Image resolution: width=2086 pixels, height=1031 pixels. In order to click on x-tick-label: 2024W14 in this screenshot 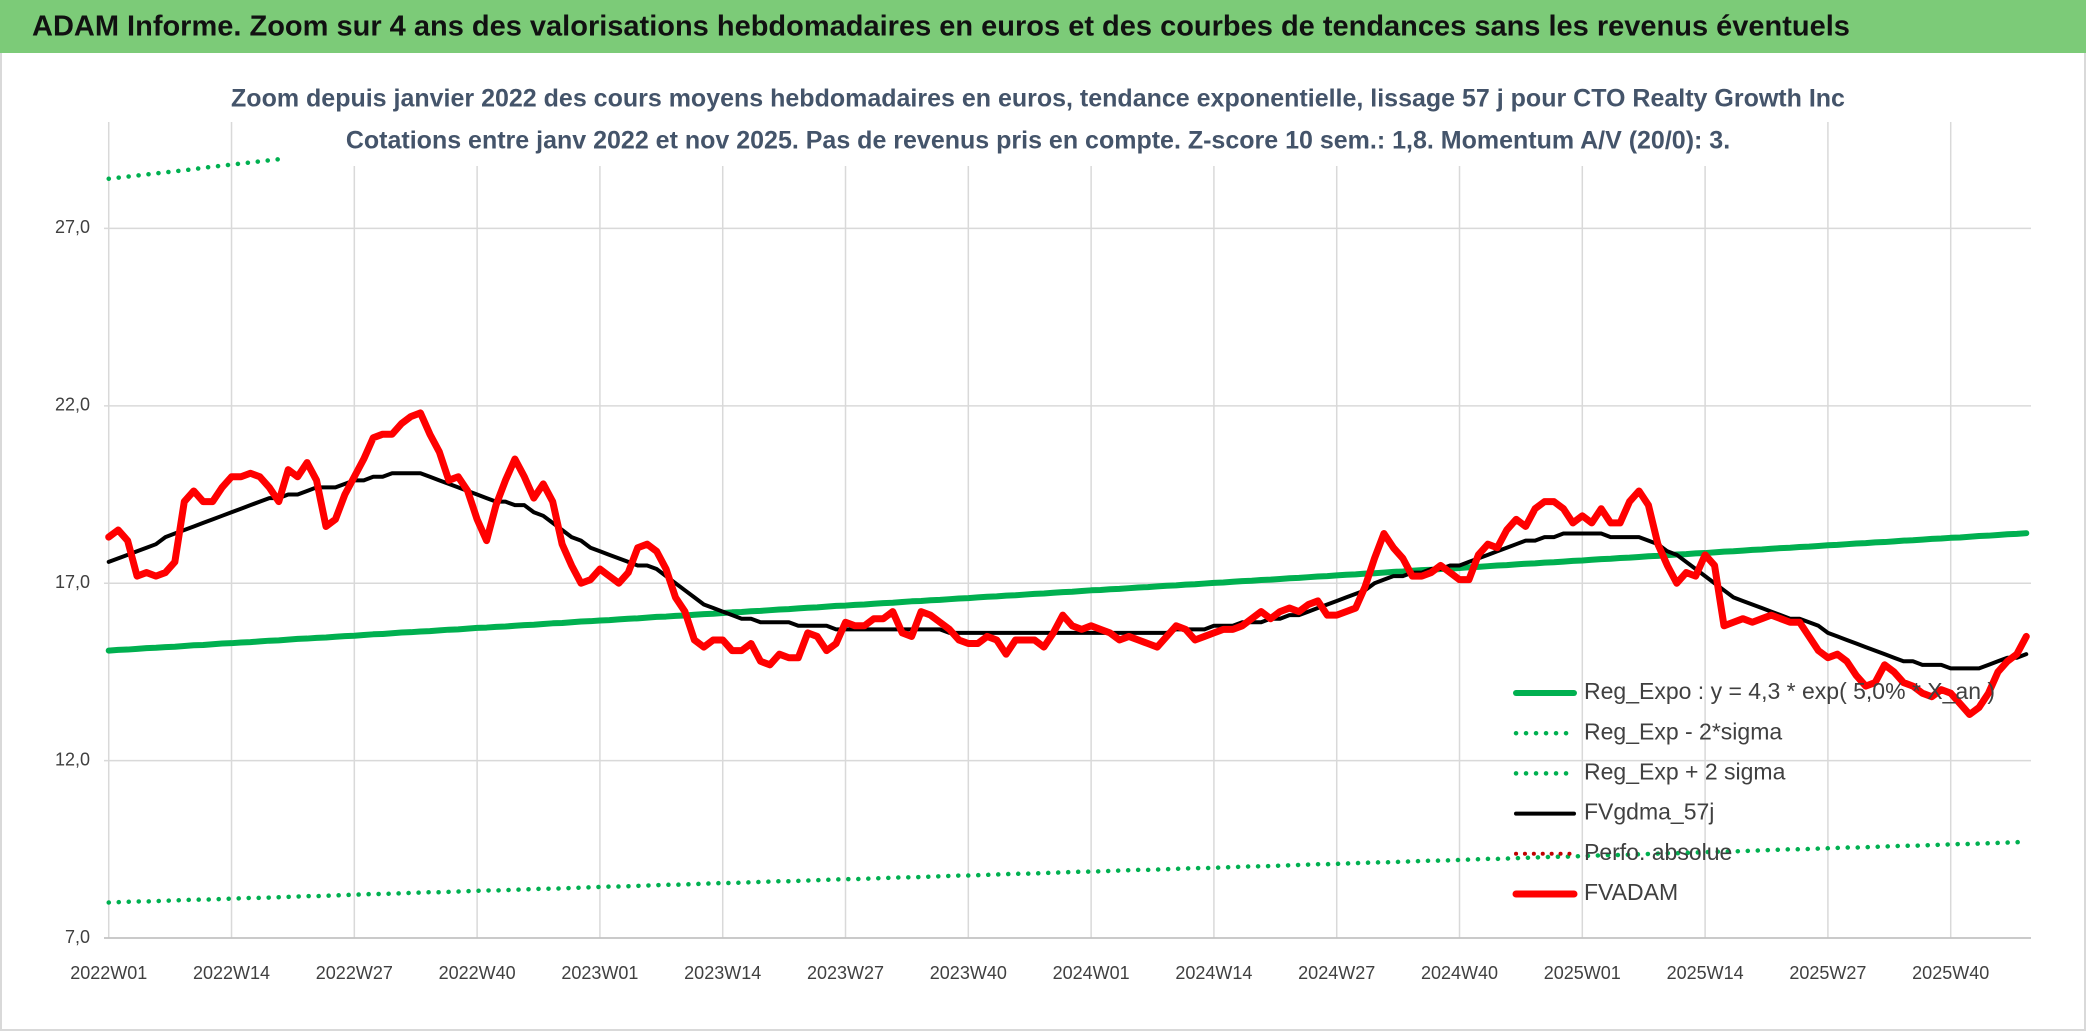, I will do `click(1213, 973)`.